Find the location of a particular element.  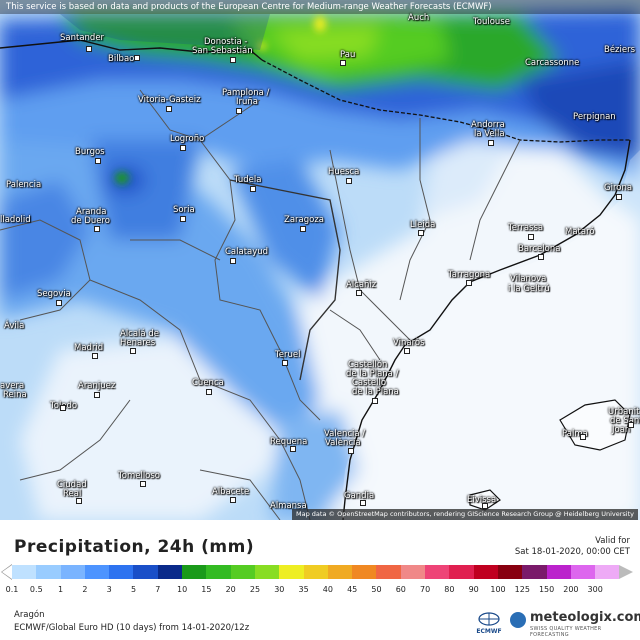

city-label: de la Plana / is located at coordinates (372, 374).